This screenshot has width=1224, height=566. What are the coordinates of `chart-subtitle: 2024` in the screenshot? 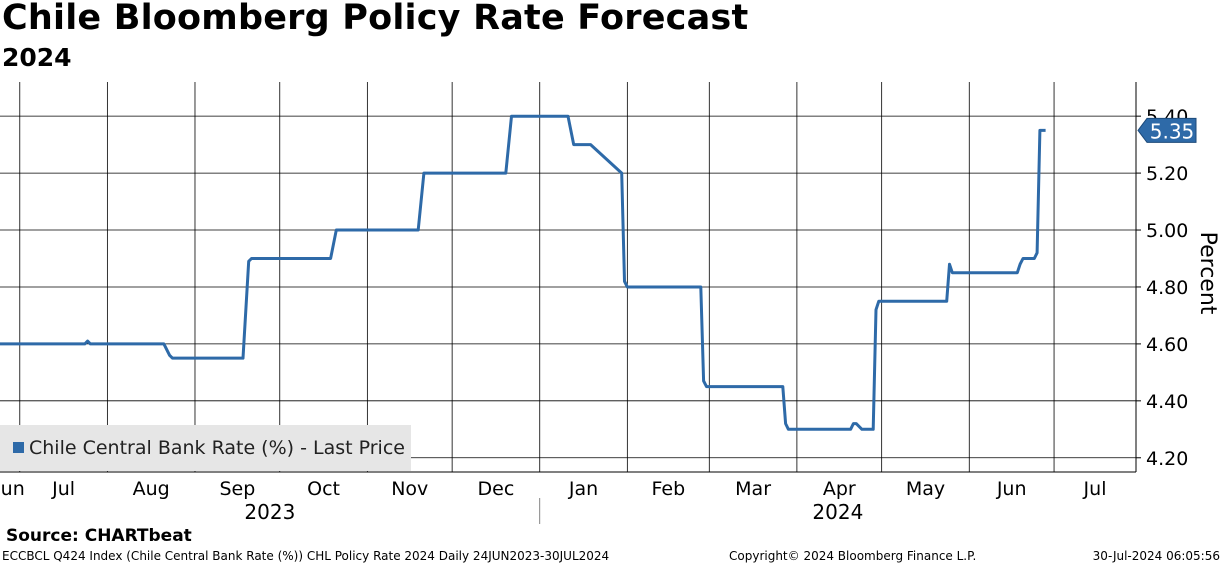 It's located at (37, 57).